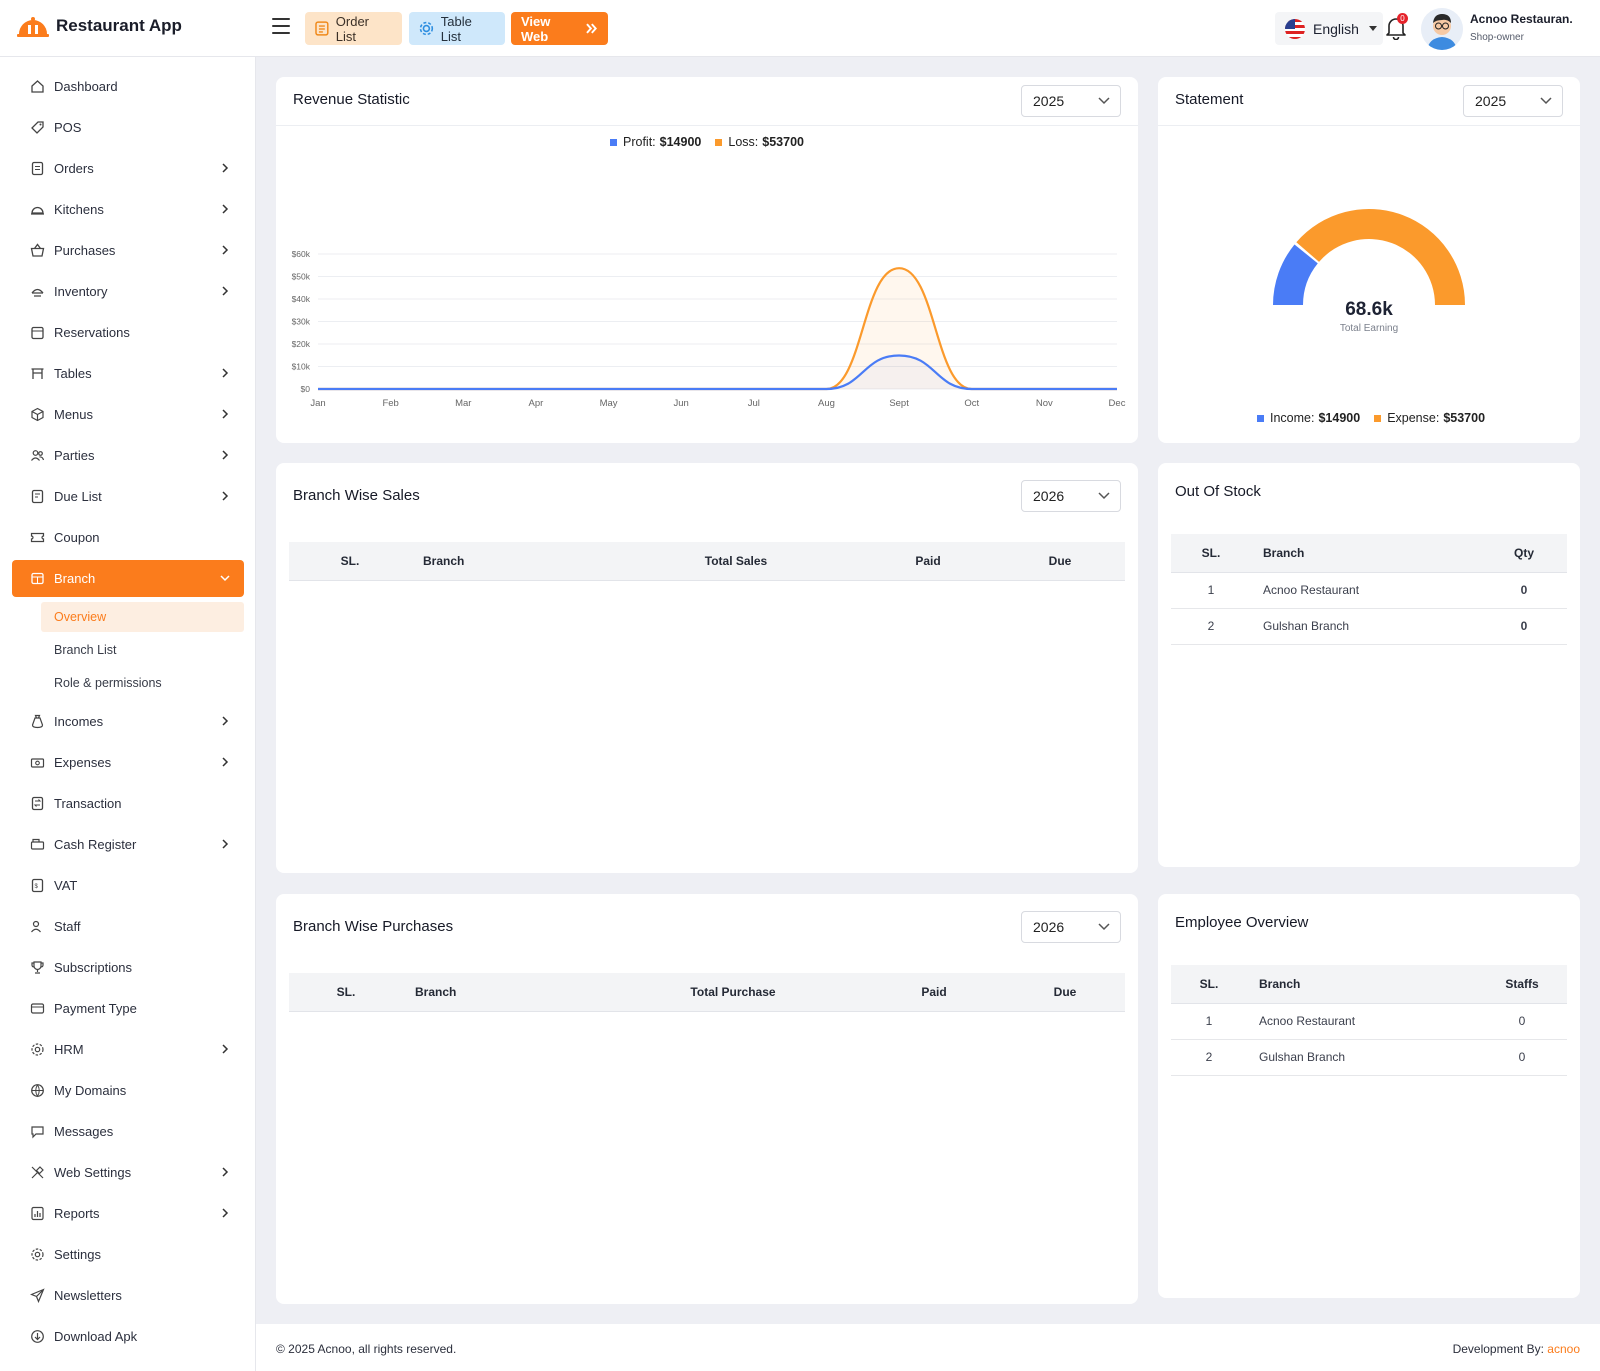 The image size is (1600, 1371). What do you see at coordinates (128, 209) in the screenshot?
I see `sidebar-item-kitchens: Kitchens` at bounding box center [128, 209].